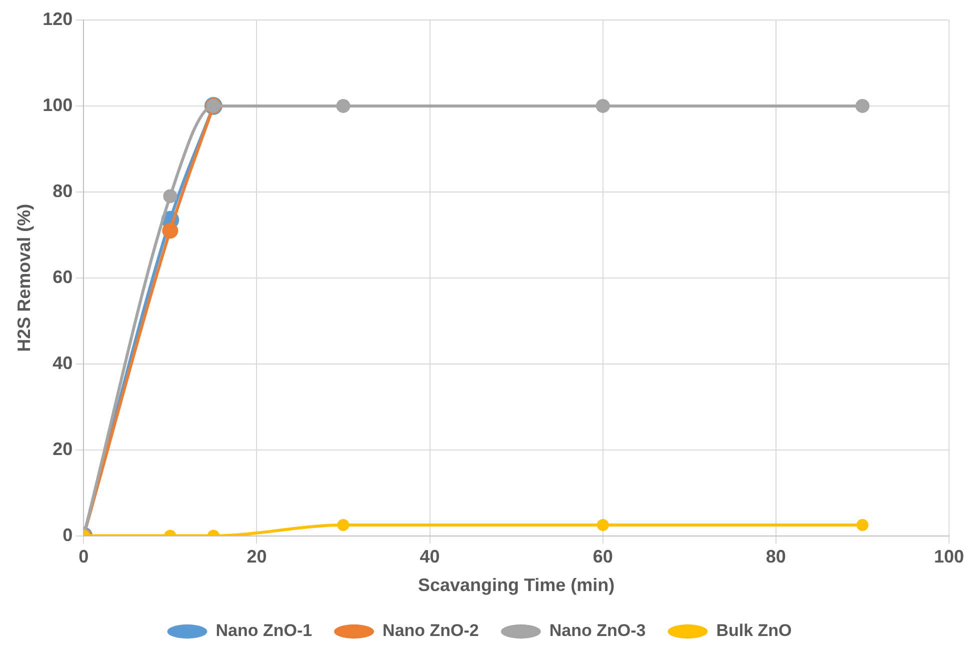 Image resolution: width=979 pixels, height=655 pixels. What do you see at coordinates (430, 556) in the screenshot?
I see `x-tick-label: 40` at bounding box center [430, 556].